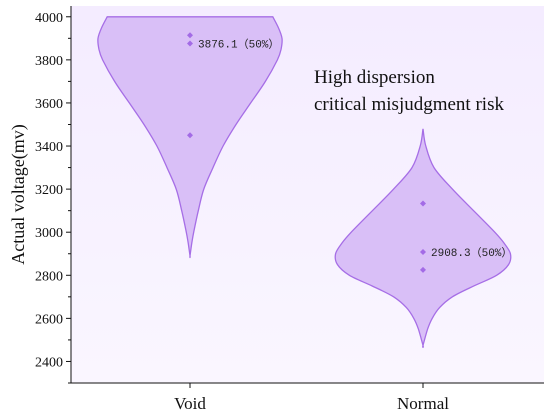 The width and height of the screenshot is (550, 418). What do you see at coordinates (374, 77) in the screenshot?
I see `annotation-line-1: High dispersion` at bounding box center [374, 77].